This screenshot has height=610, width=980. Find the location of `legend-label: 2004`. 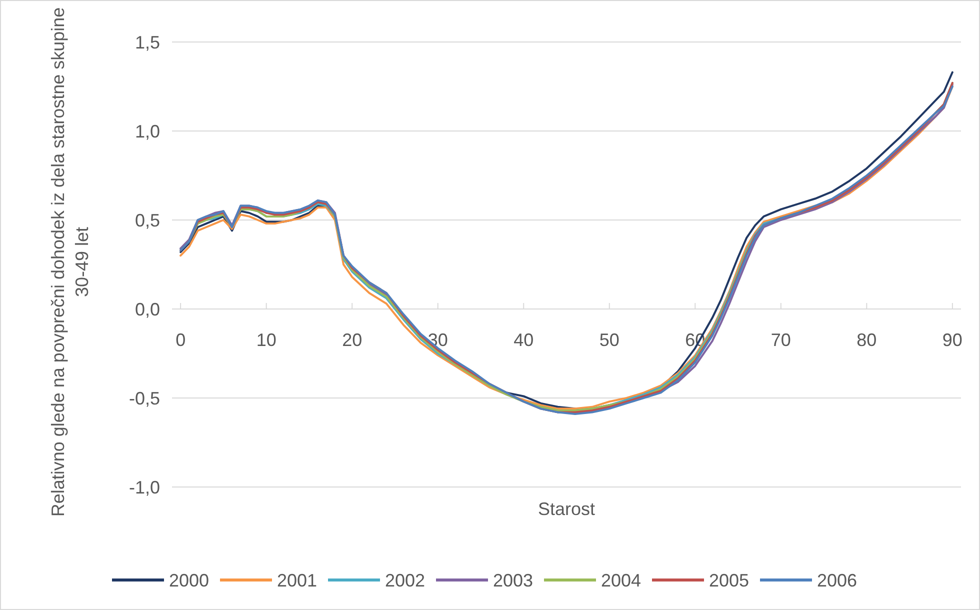

legend-label: 2004 is located at coordinates (621, 580).